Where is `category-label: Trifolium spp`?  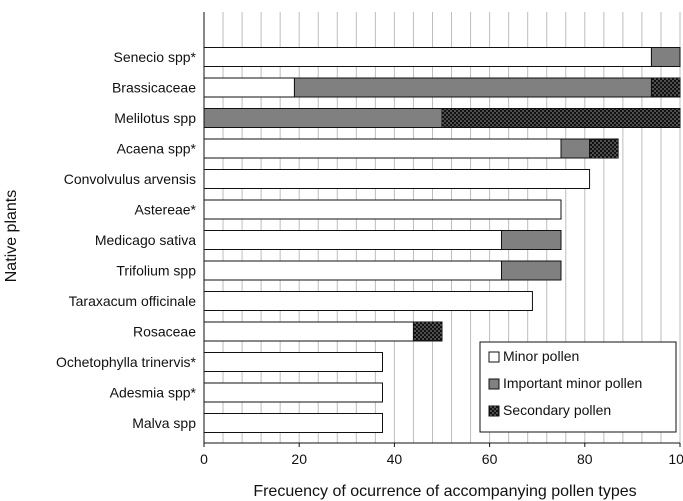 category-label: Trifolium spp is located at coordinates (156, 271).